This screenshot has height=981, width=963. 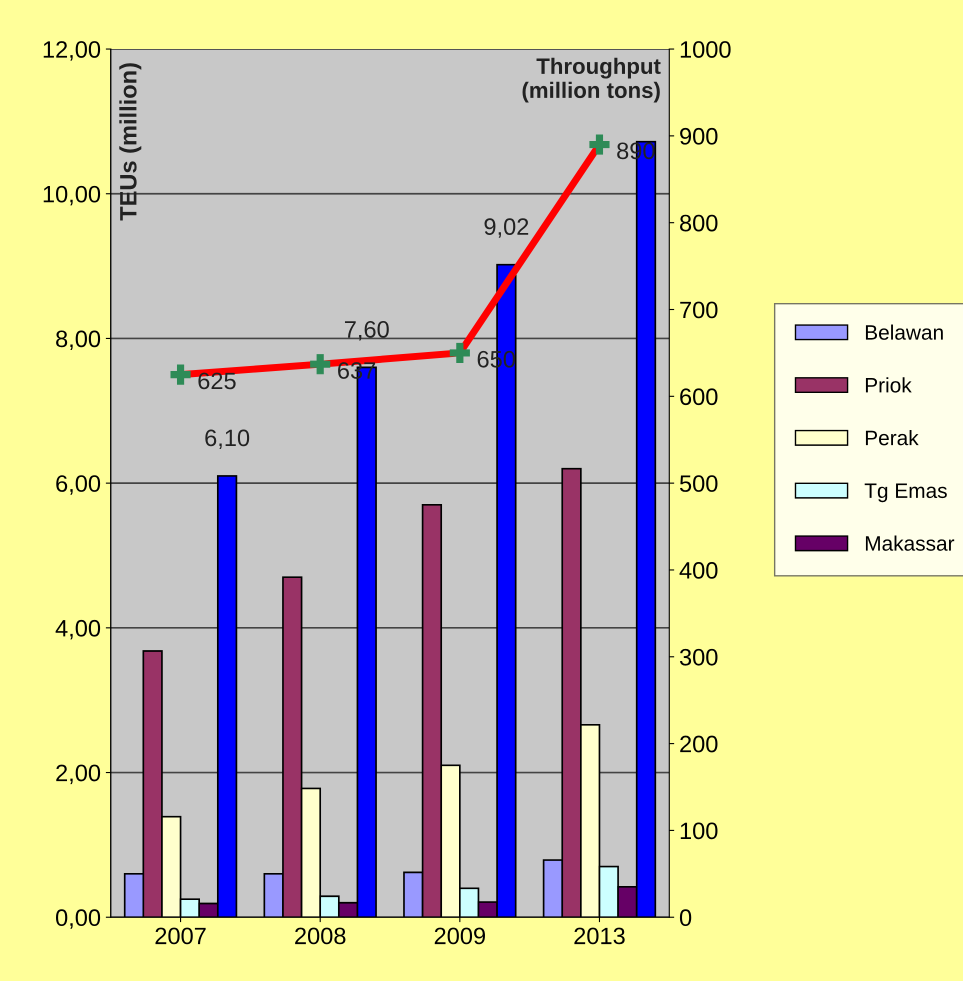 What do you see at coordinates (699, 570) in the screenshot?
I see `y2-tick-label: 400` at bounding box center [699, 570].